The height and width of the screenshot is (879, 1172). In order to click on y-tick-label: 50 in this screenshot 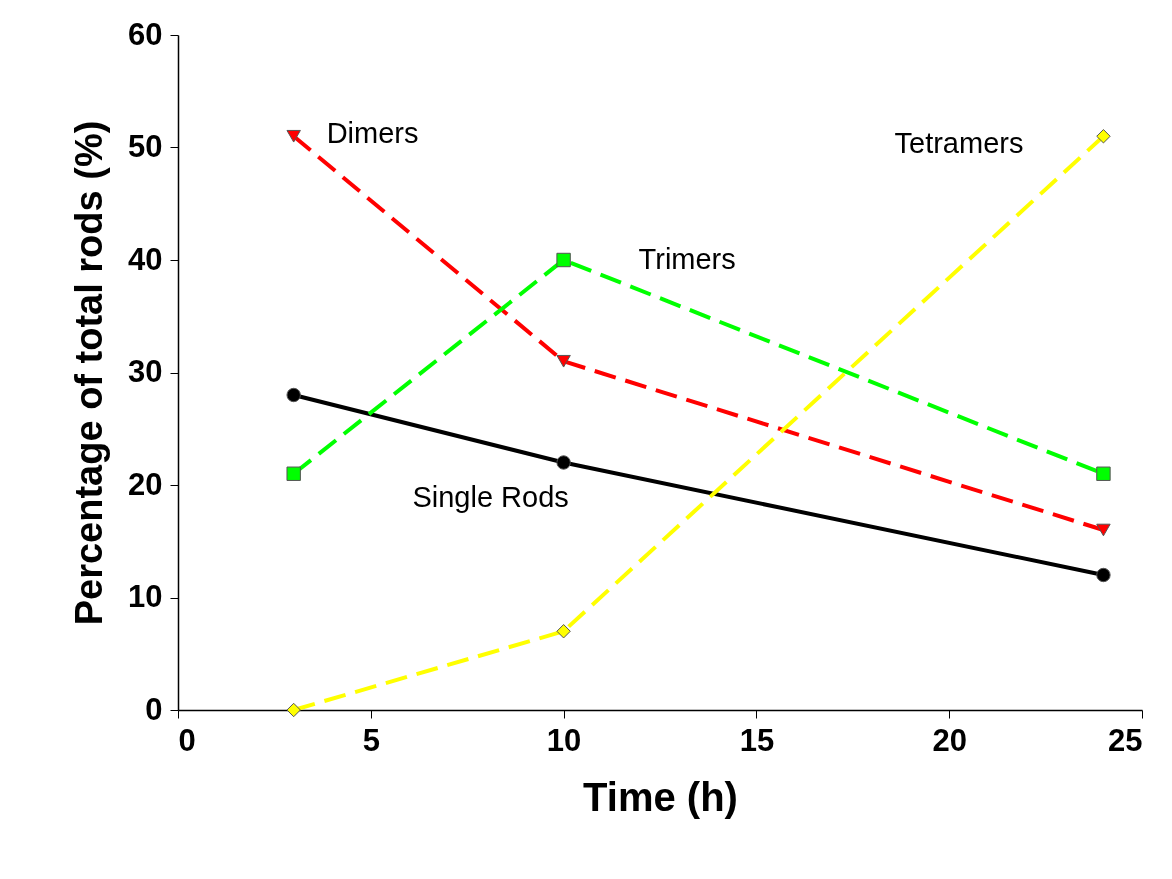, I will do `click(145, 146)`.